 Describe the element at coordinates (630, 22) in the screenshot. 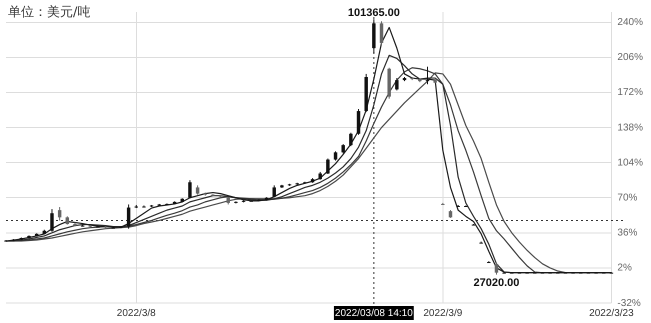

I see `y-tick-label: 240%` at that location.